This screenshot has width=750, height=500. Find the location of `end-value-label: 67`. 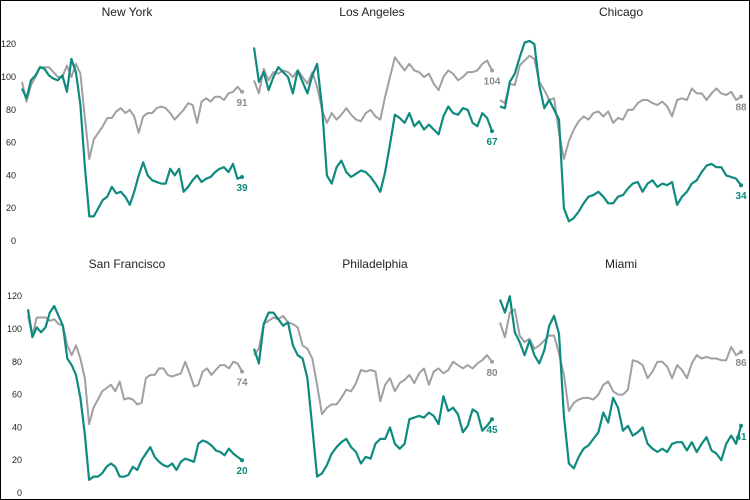

end-value-label: 67 is located at coordinates (492, 142).